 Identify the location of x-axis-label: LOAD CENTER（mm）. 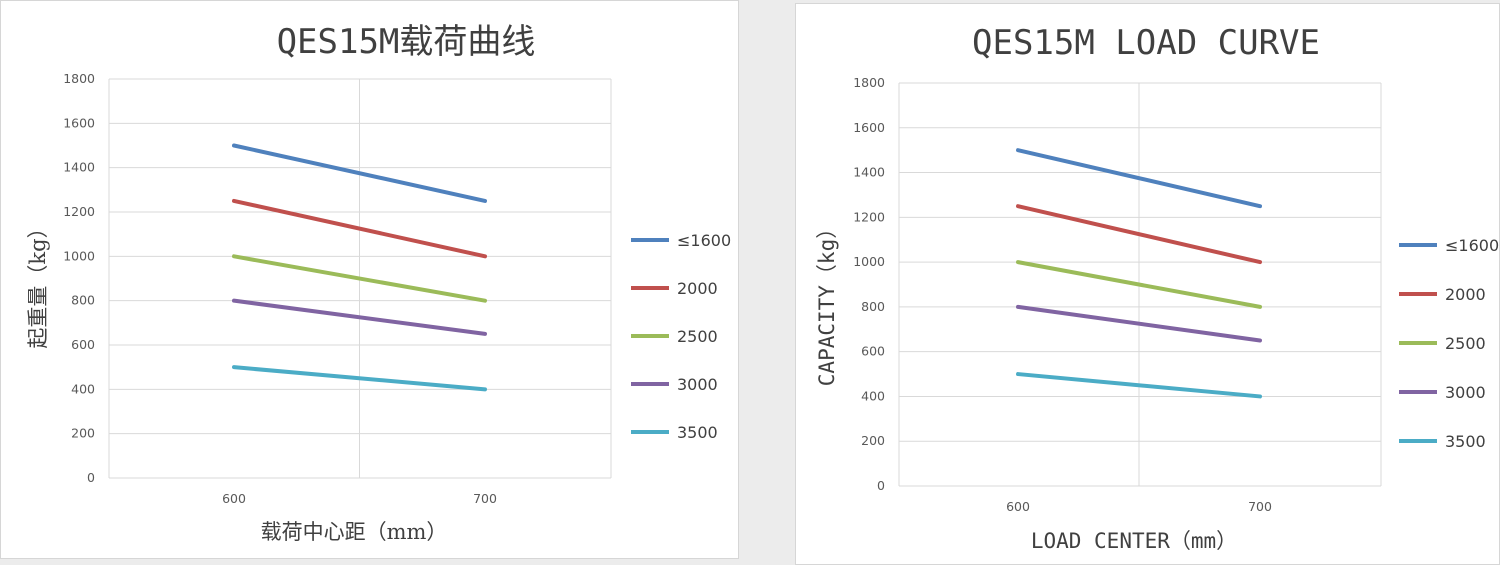
(1134, 541).